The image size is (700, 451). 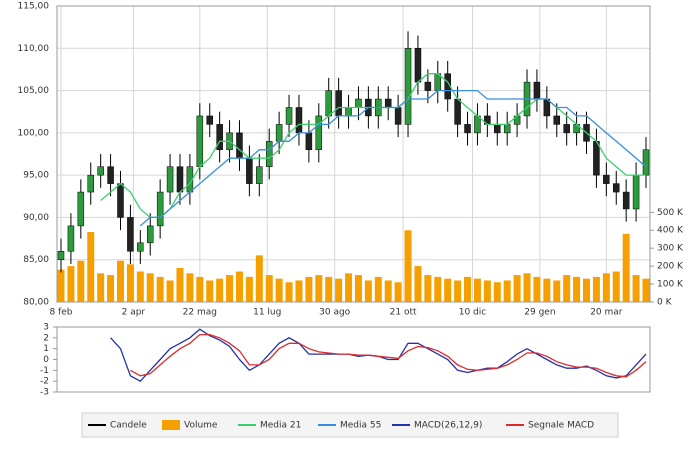 What do you see at coordinates (561, 426) in the screenshot?
I see `legend-label: Segnale MACD` at bounding box center [561, 426].